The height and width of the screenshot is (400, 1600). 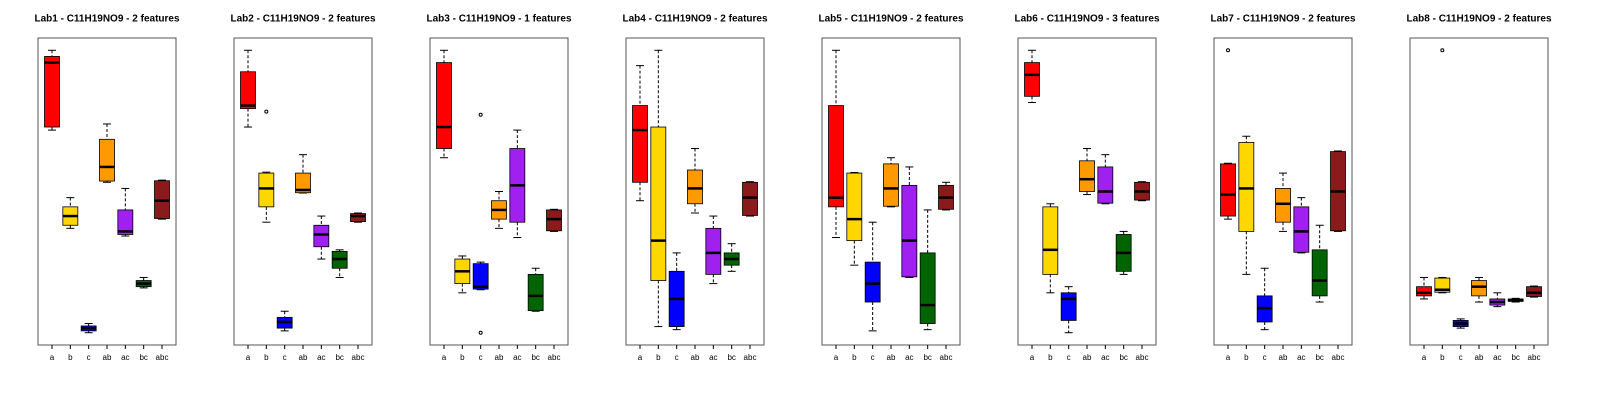 I want to click on panel-title: Lab5 - C11H19NO9 - 2 features, so click(x=890, y=19).